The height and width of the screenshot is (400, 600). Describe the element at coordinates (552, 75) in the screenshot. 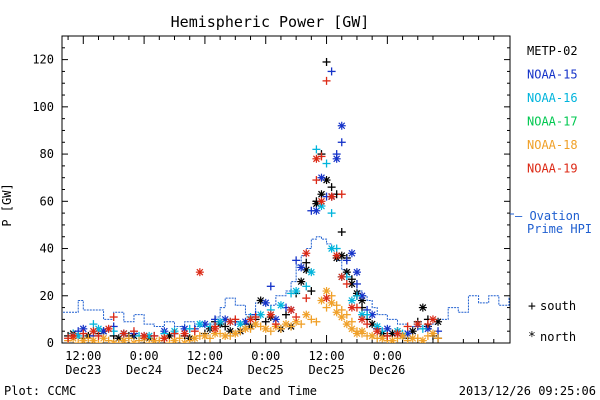

I see `legend-series-label: NOAA-15` at that location.